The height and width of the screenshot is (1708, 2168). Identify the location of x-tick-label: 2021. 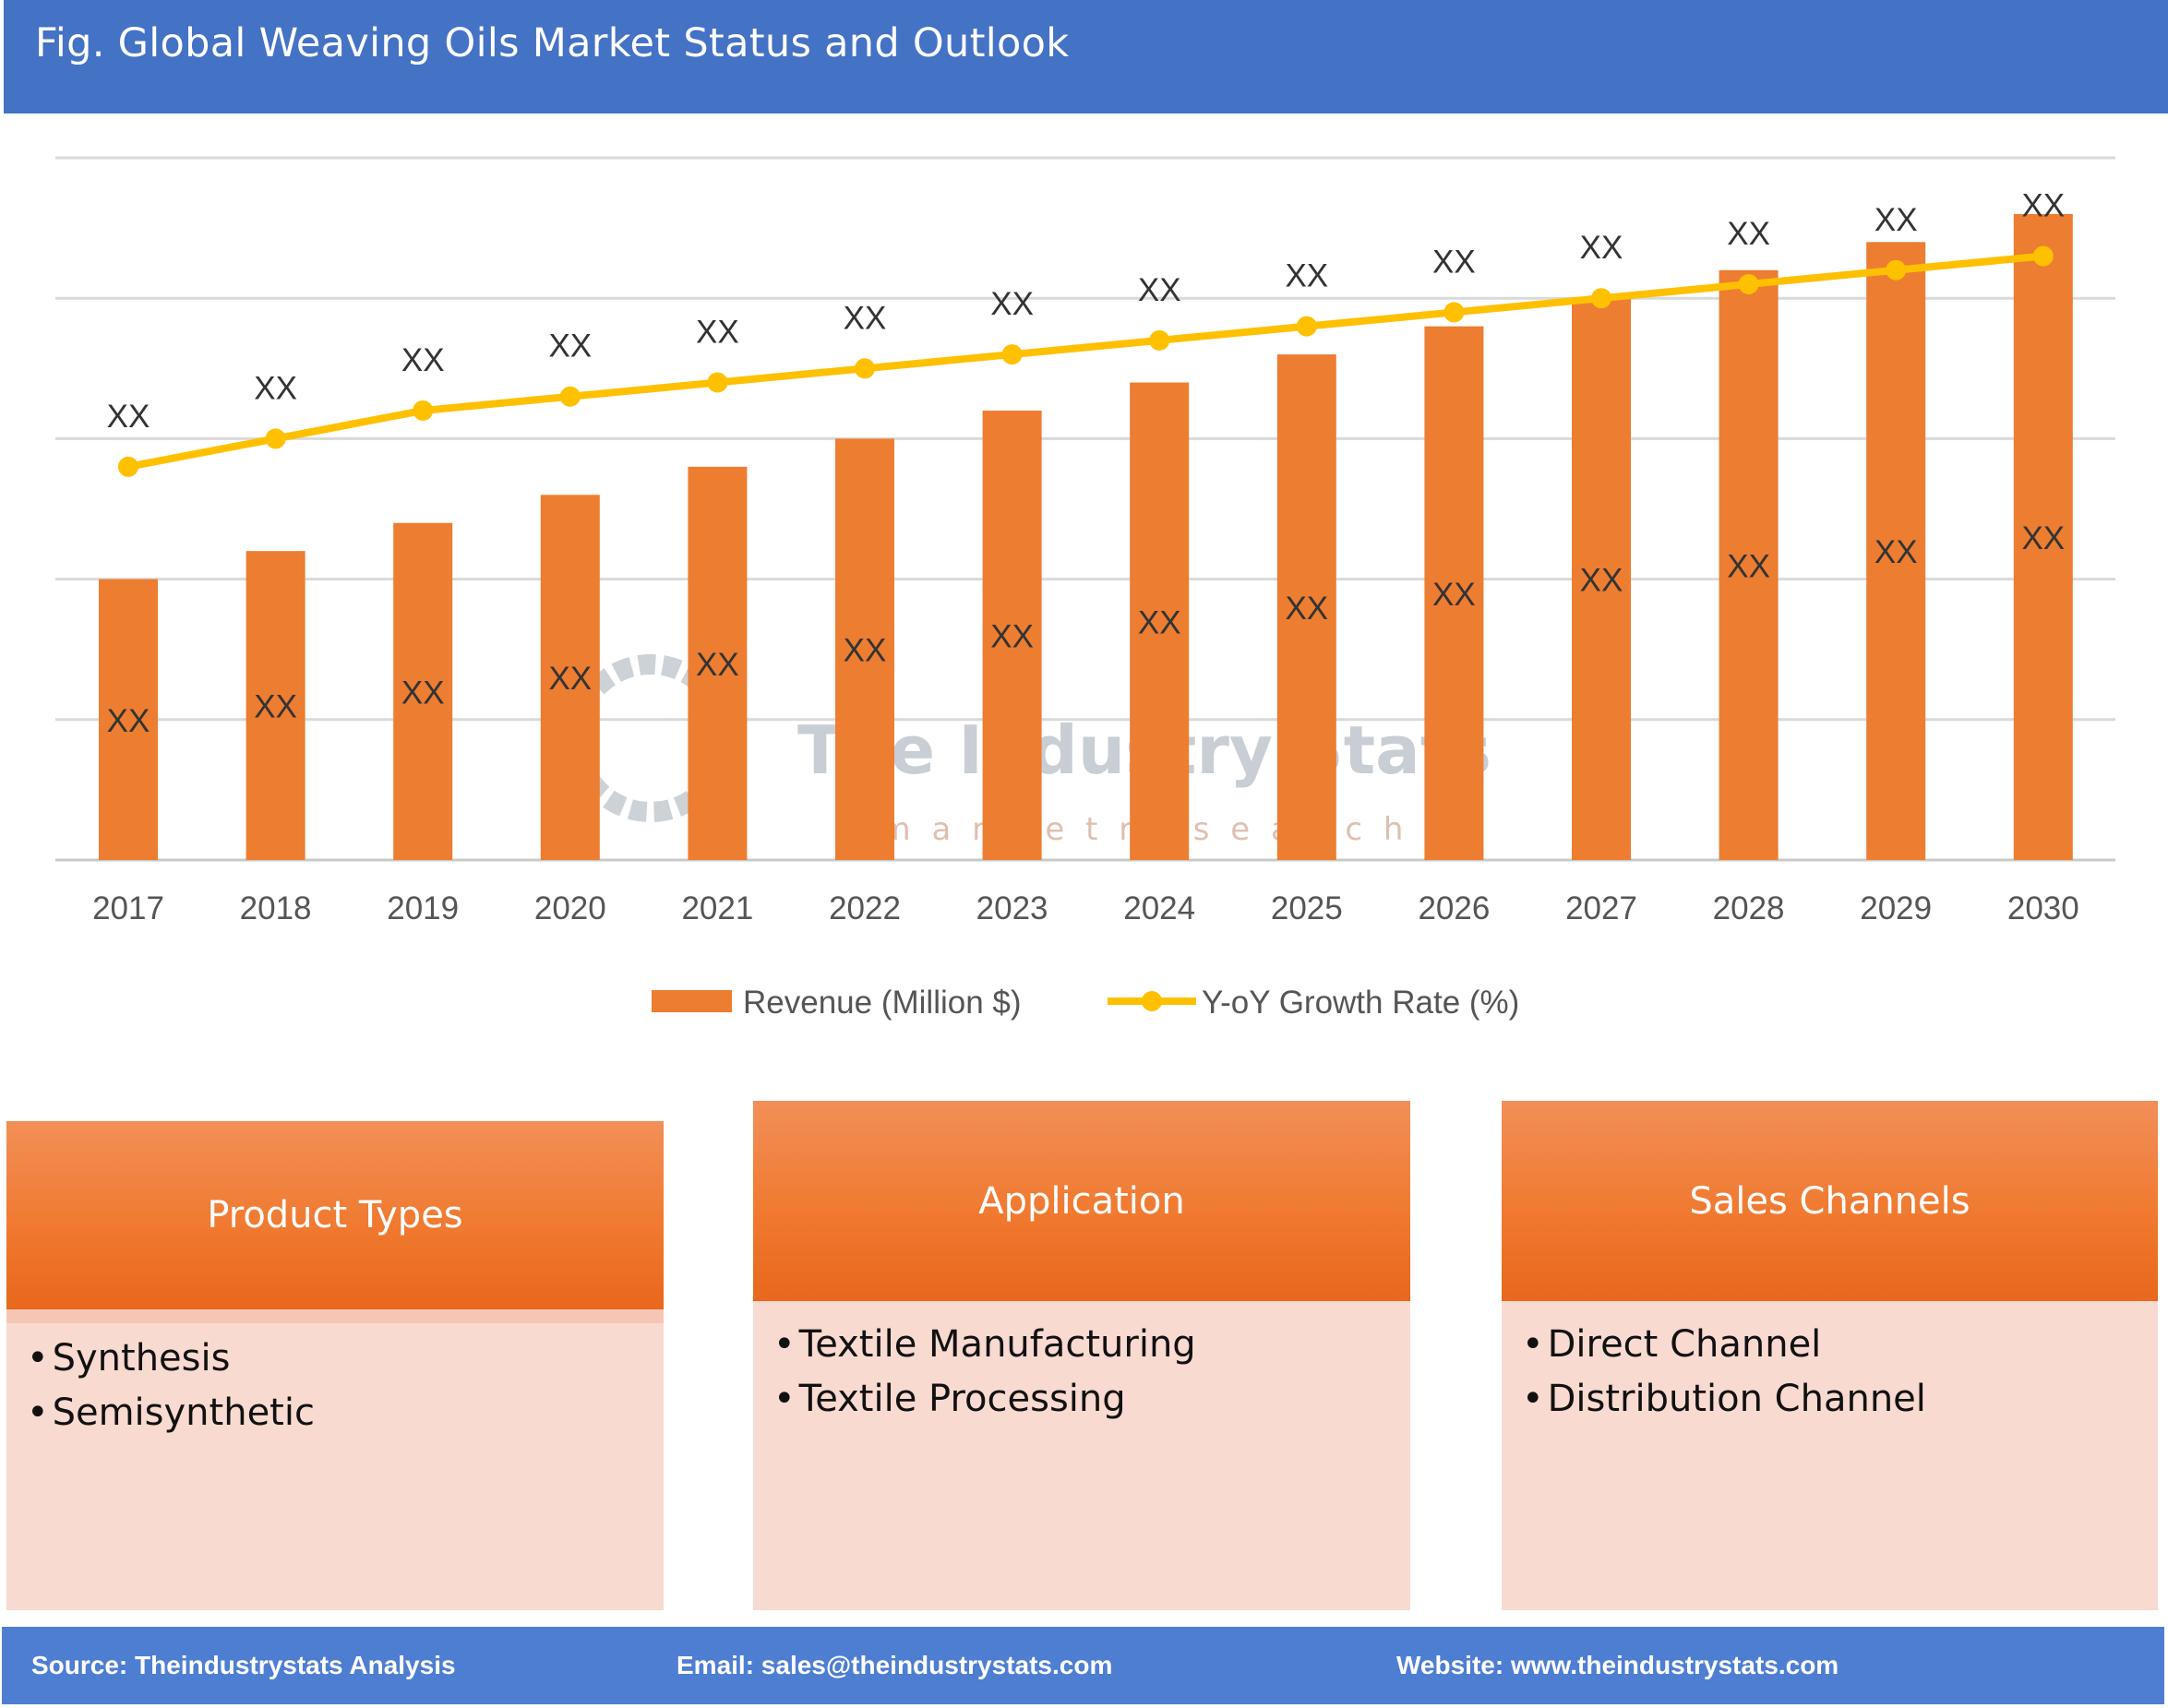
(717, 908).